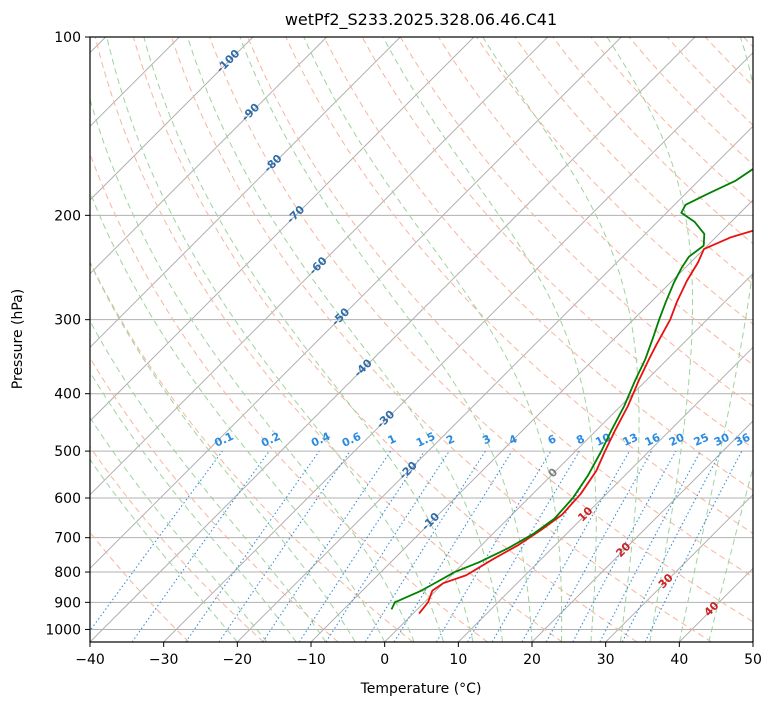 The image size is (775, 708). I want to click on x-tick-label: −20, so click(238, 660).